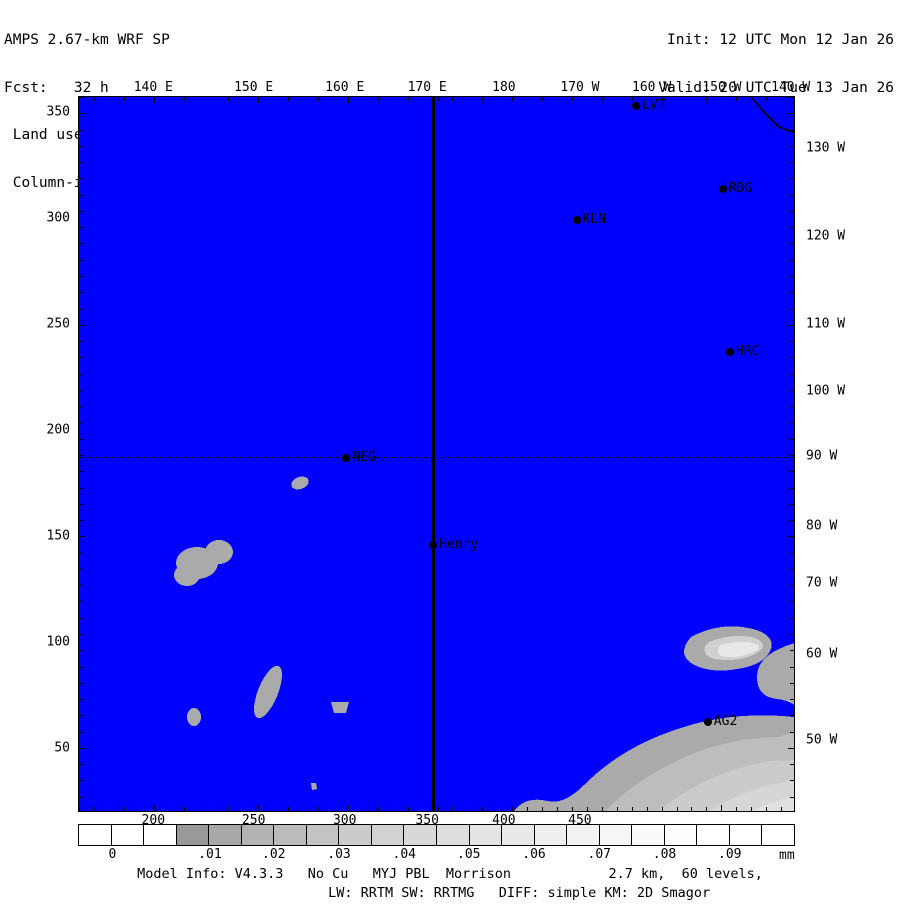 The height and width of the screenshot is (904, 900). I want to click on colorbar-bottom-label-5: .05, so click(469, 854).